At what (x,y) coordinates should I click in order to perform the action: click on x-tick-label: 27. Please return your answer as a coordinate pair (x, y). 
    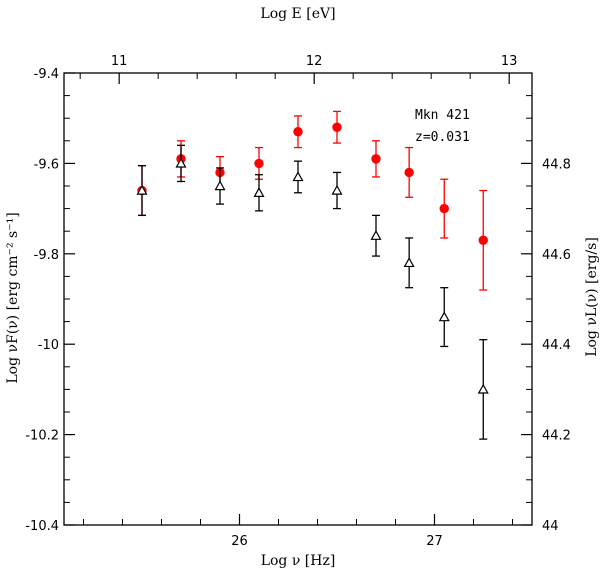
    Looking at the image, I should click on (434, 541).